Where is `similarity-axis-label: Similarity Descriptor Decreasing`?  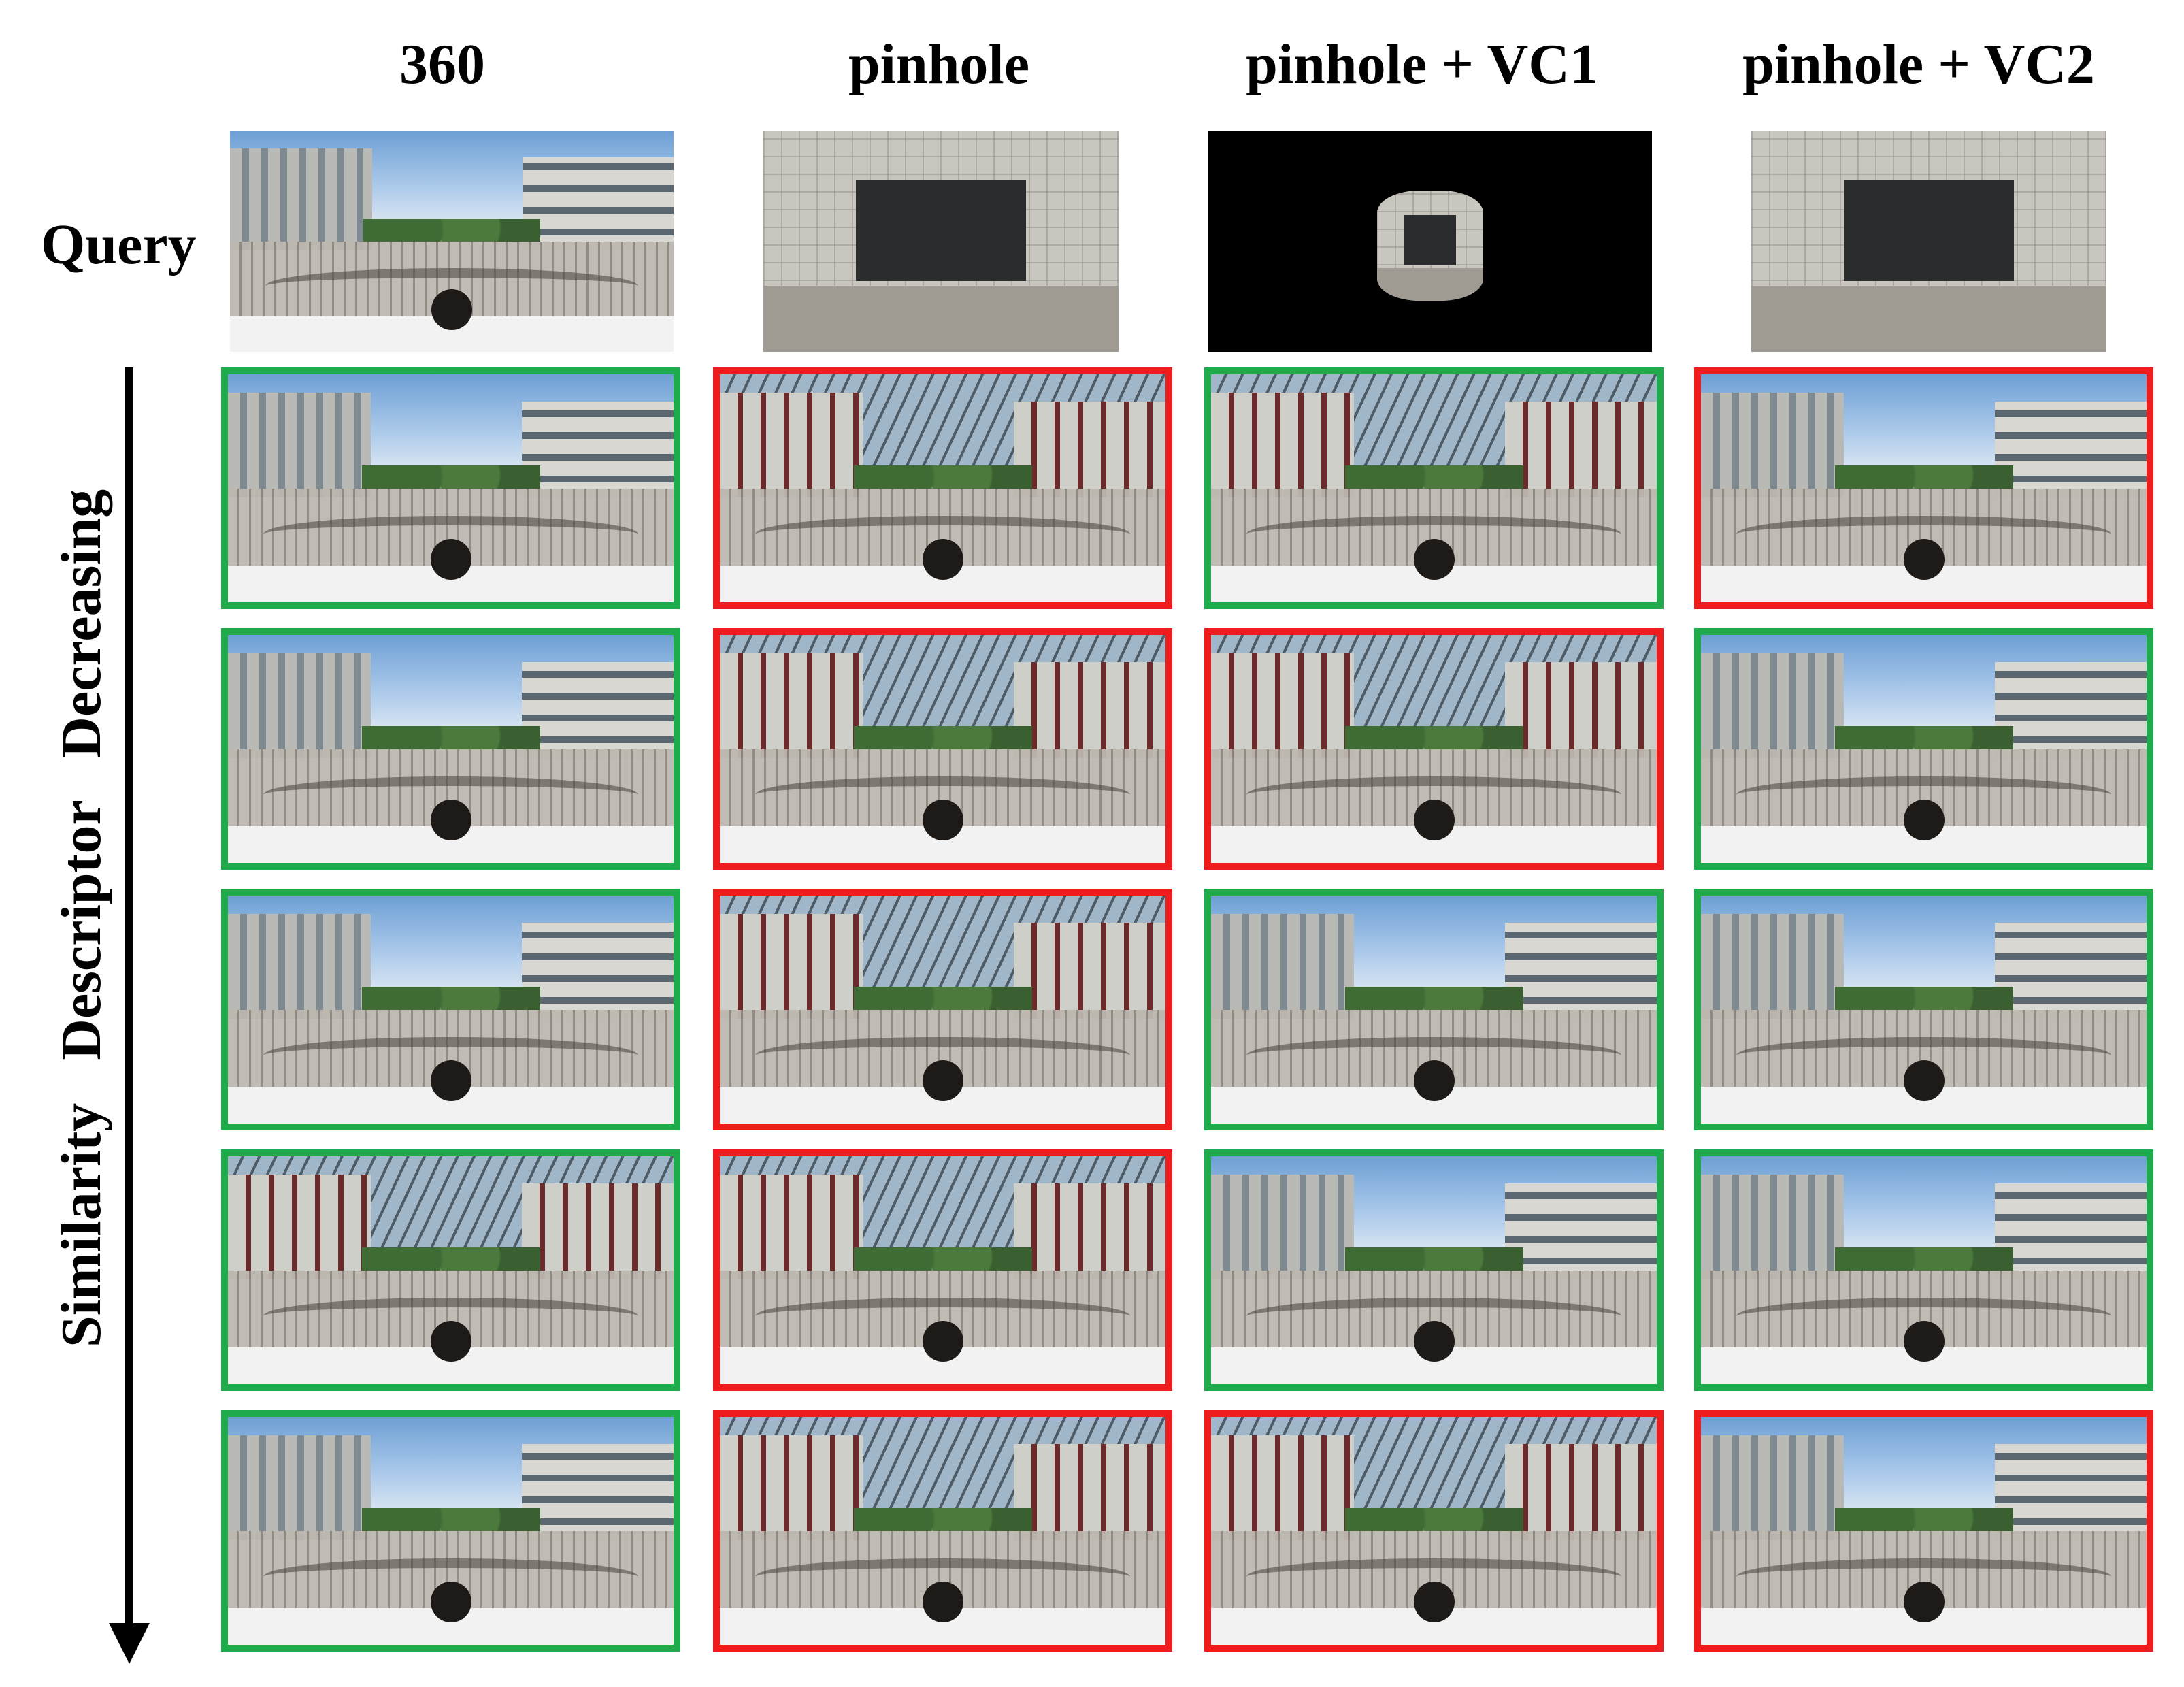 similarity-axis-label: Similarity Descriptor Decreasing is located at coordinates (82, 918).